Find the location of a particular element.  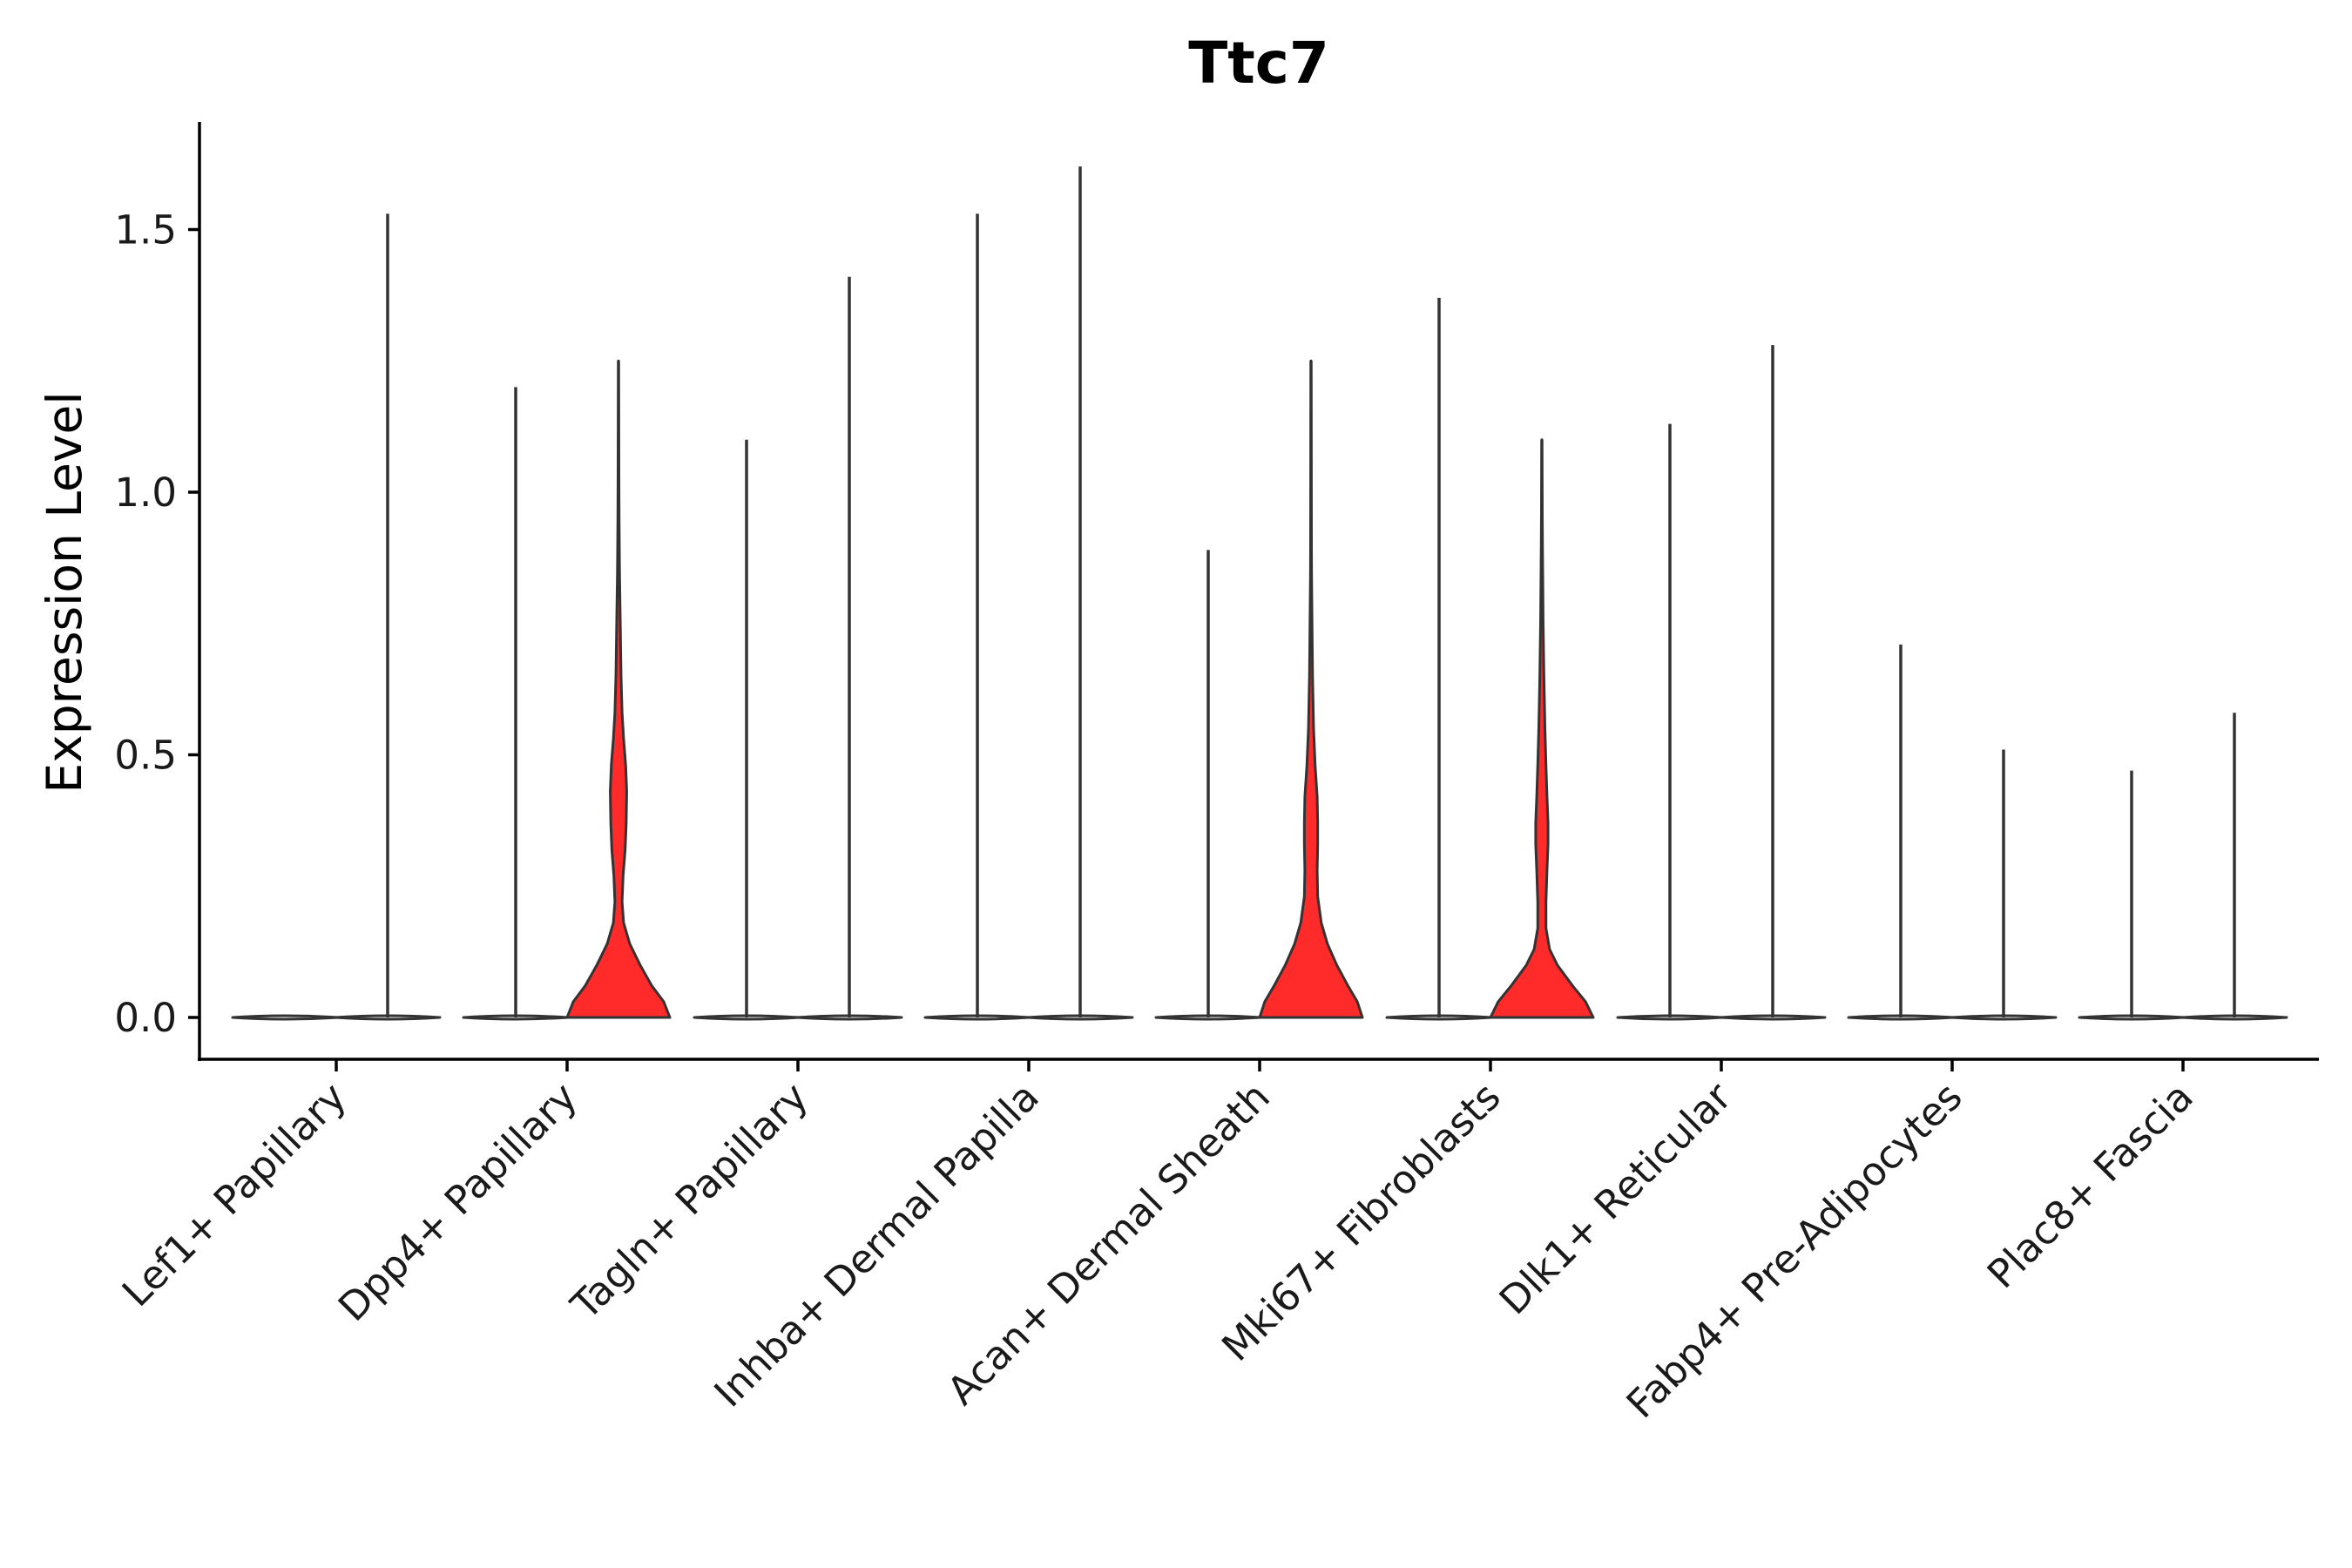

y-tick-label: 1.0 is located at coordinates (145, 493).